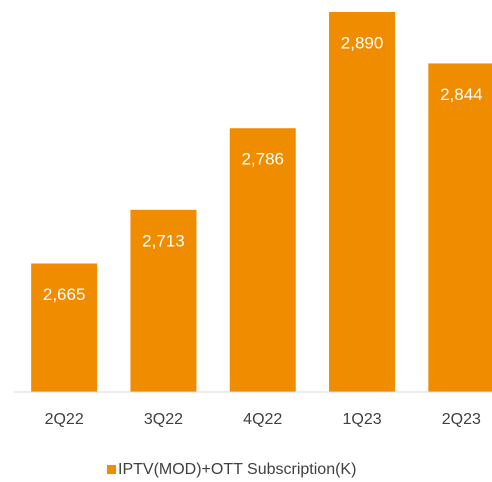 The image size is (492, 482). What do you see at coordinates (163, 240) in the screenshot?
I see `value-label: 2,713` at bounding box center [163, 240].